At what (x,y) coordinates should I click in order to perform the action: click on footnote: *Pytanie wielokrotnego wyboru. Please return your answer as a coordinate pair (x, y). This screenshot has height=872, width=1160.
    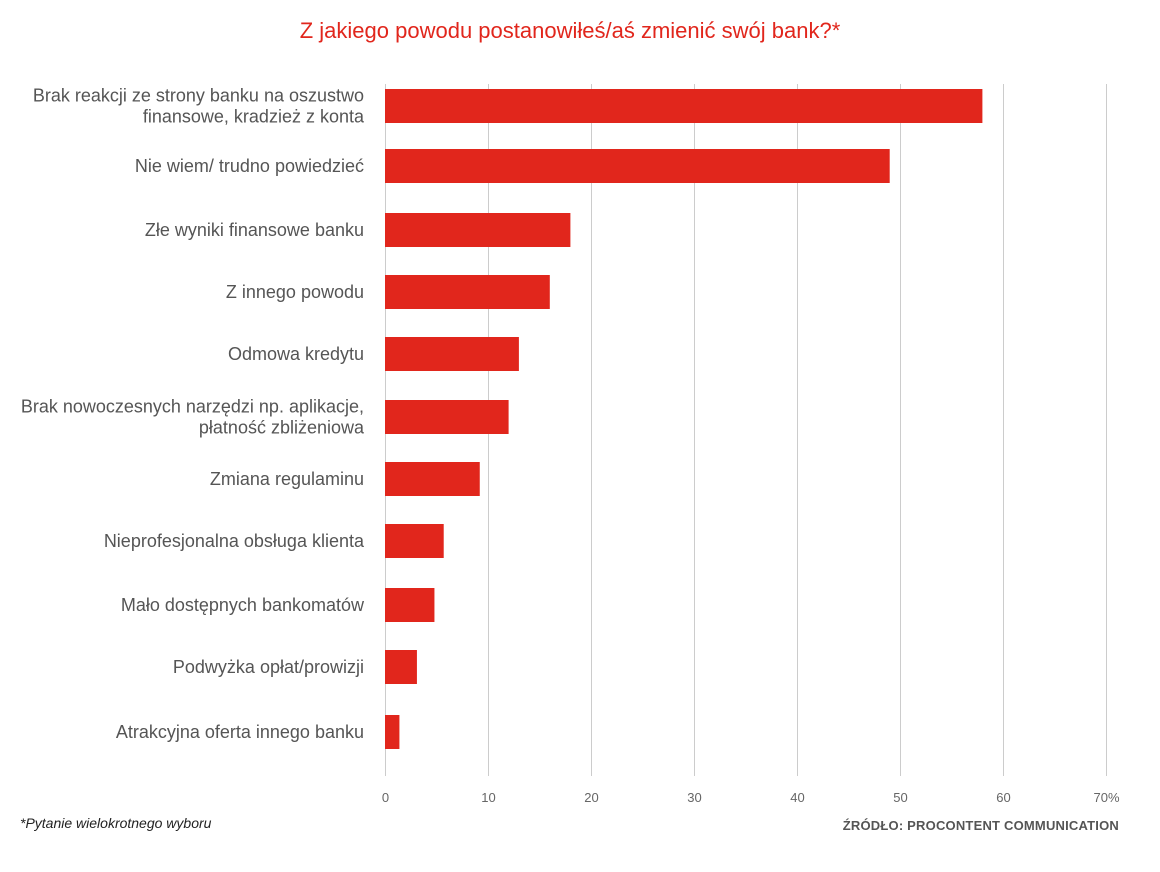
    Looking at the image, I should click on (116, 823).